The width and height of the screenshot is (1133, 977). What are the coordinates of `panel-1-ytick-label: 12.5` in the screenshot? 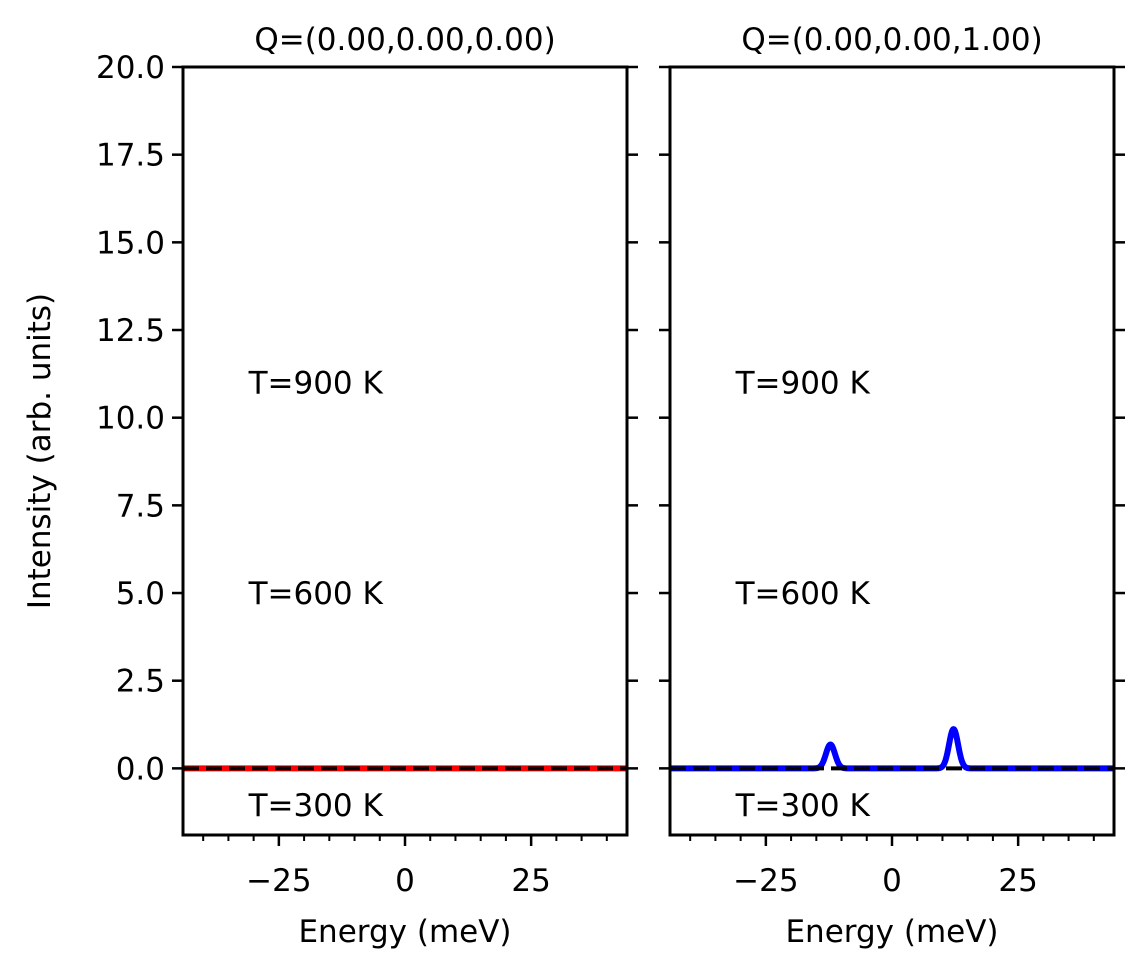 It's located at (130, 331).